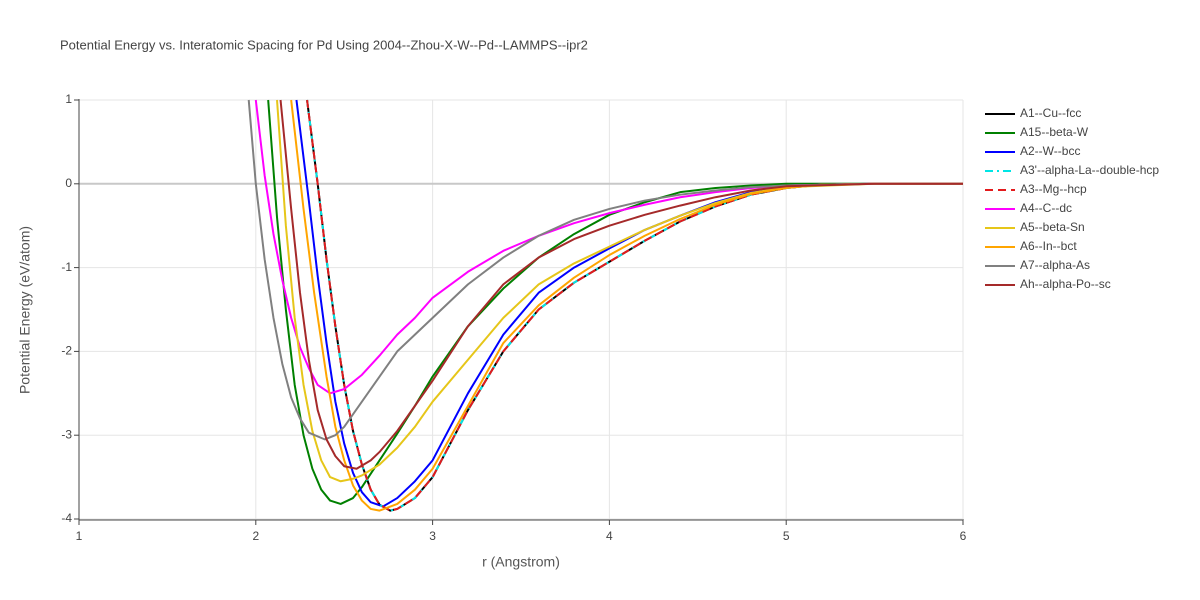 This screenshot has height=600, width=1200. I want to click on legend-item: A1--Cu--fcc, so click(1033, 113).